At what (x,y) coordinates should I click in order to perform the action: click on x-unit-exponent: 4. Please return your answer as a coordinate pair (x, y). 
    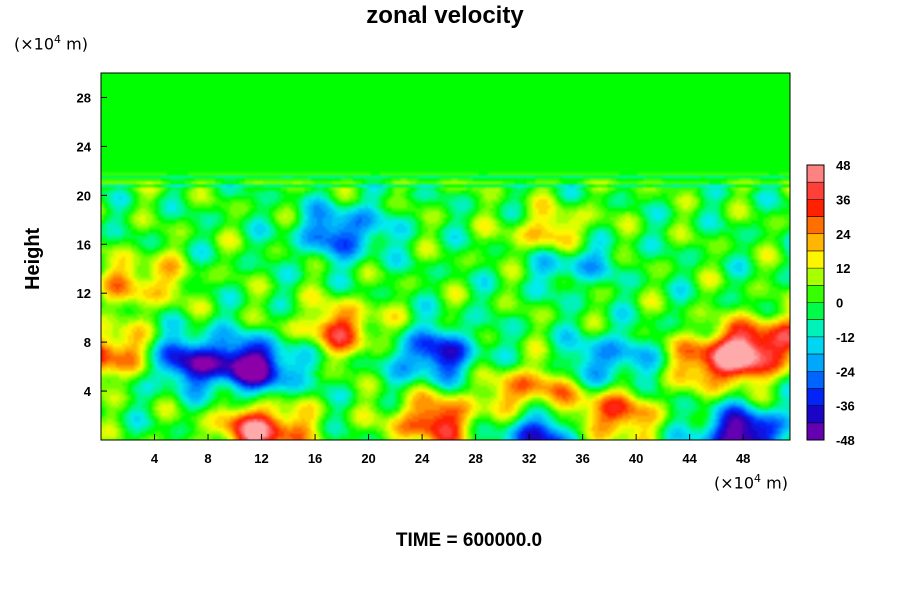
    Looking at the image, I should click on (758, 478).